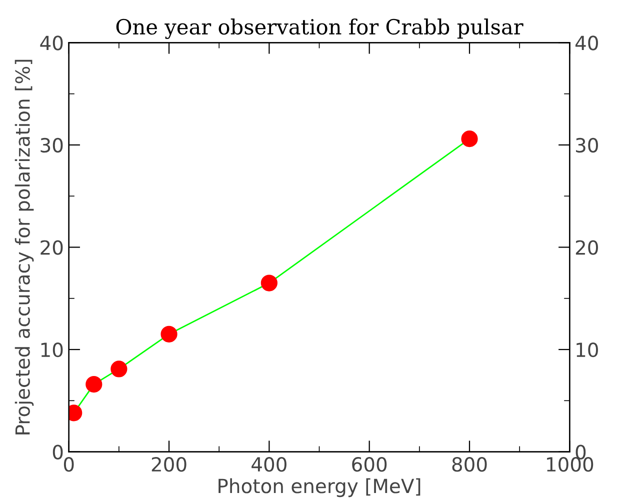  Describe the element at coordinates (319, 488) in the screenshot. I see `x-axis-title: Photon energy [MeV]` at that location.